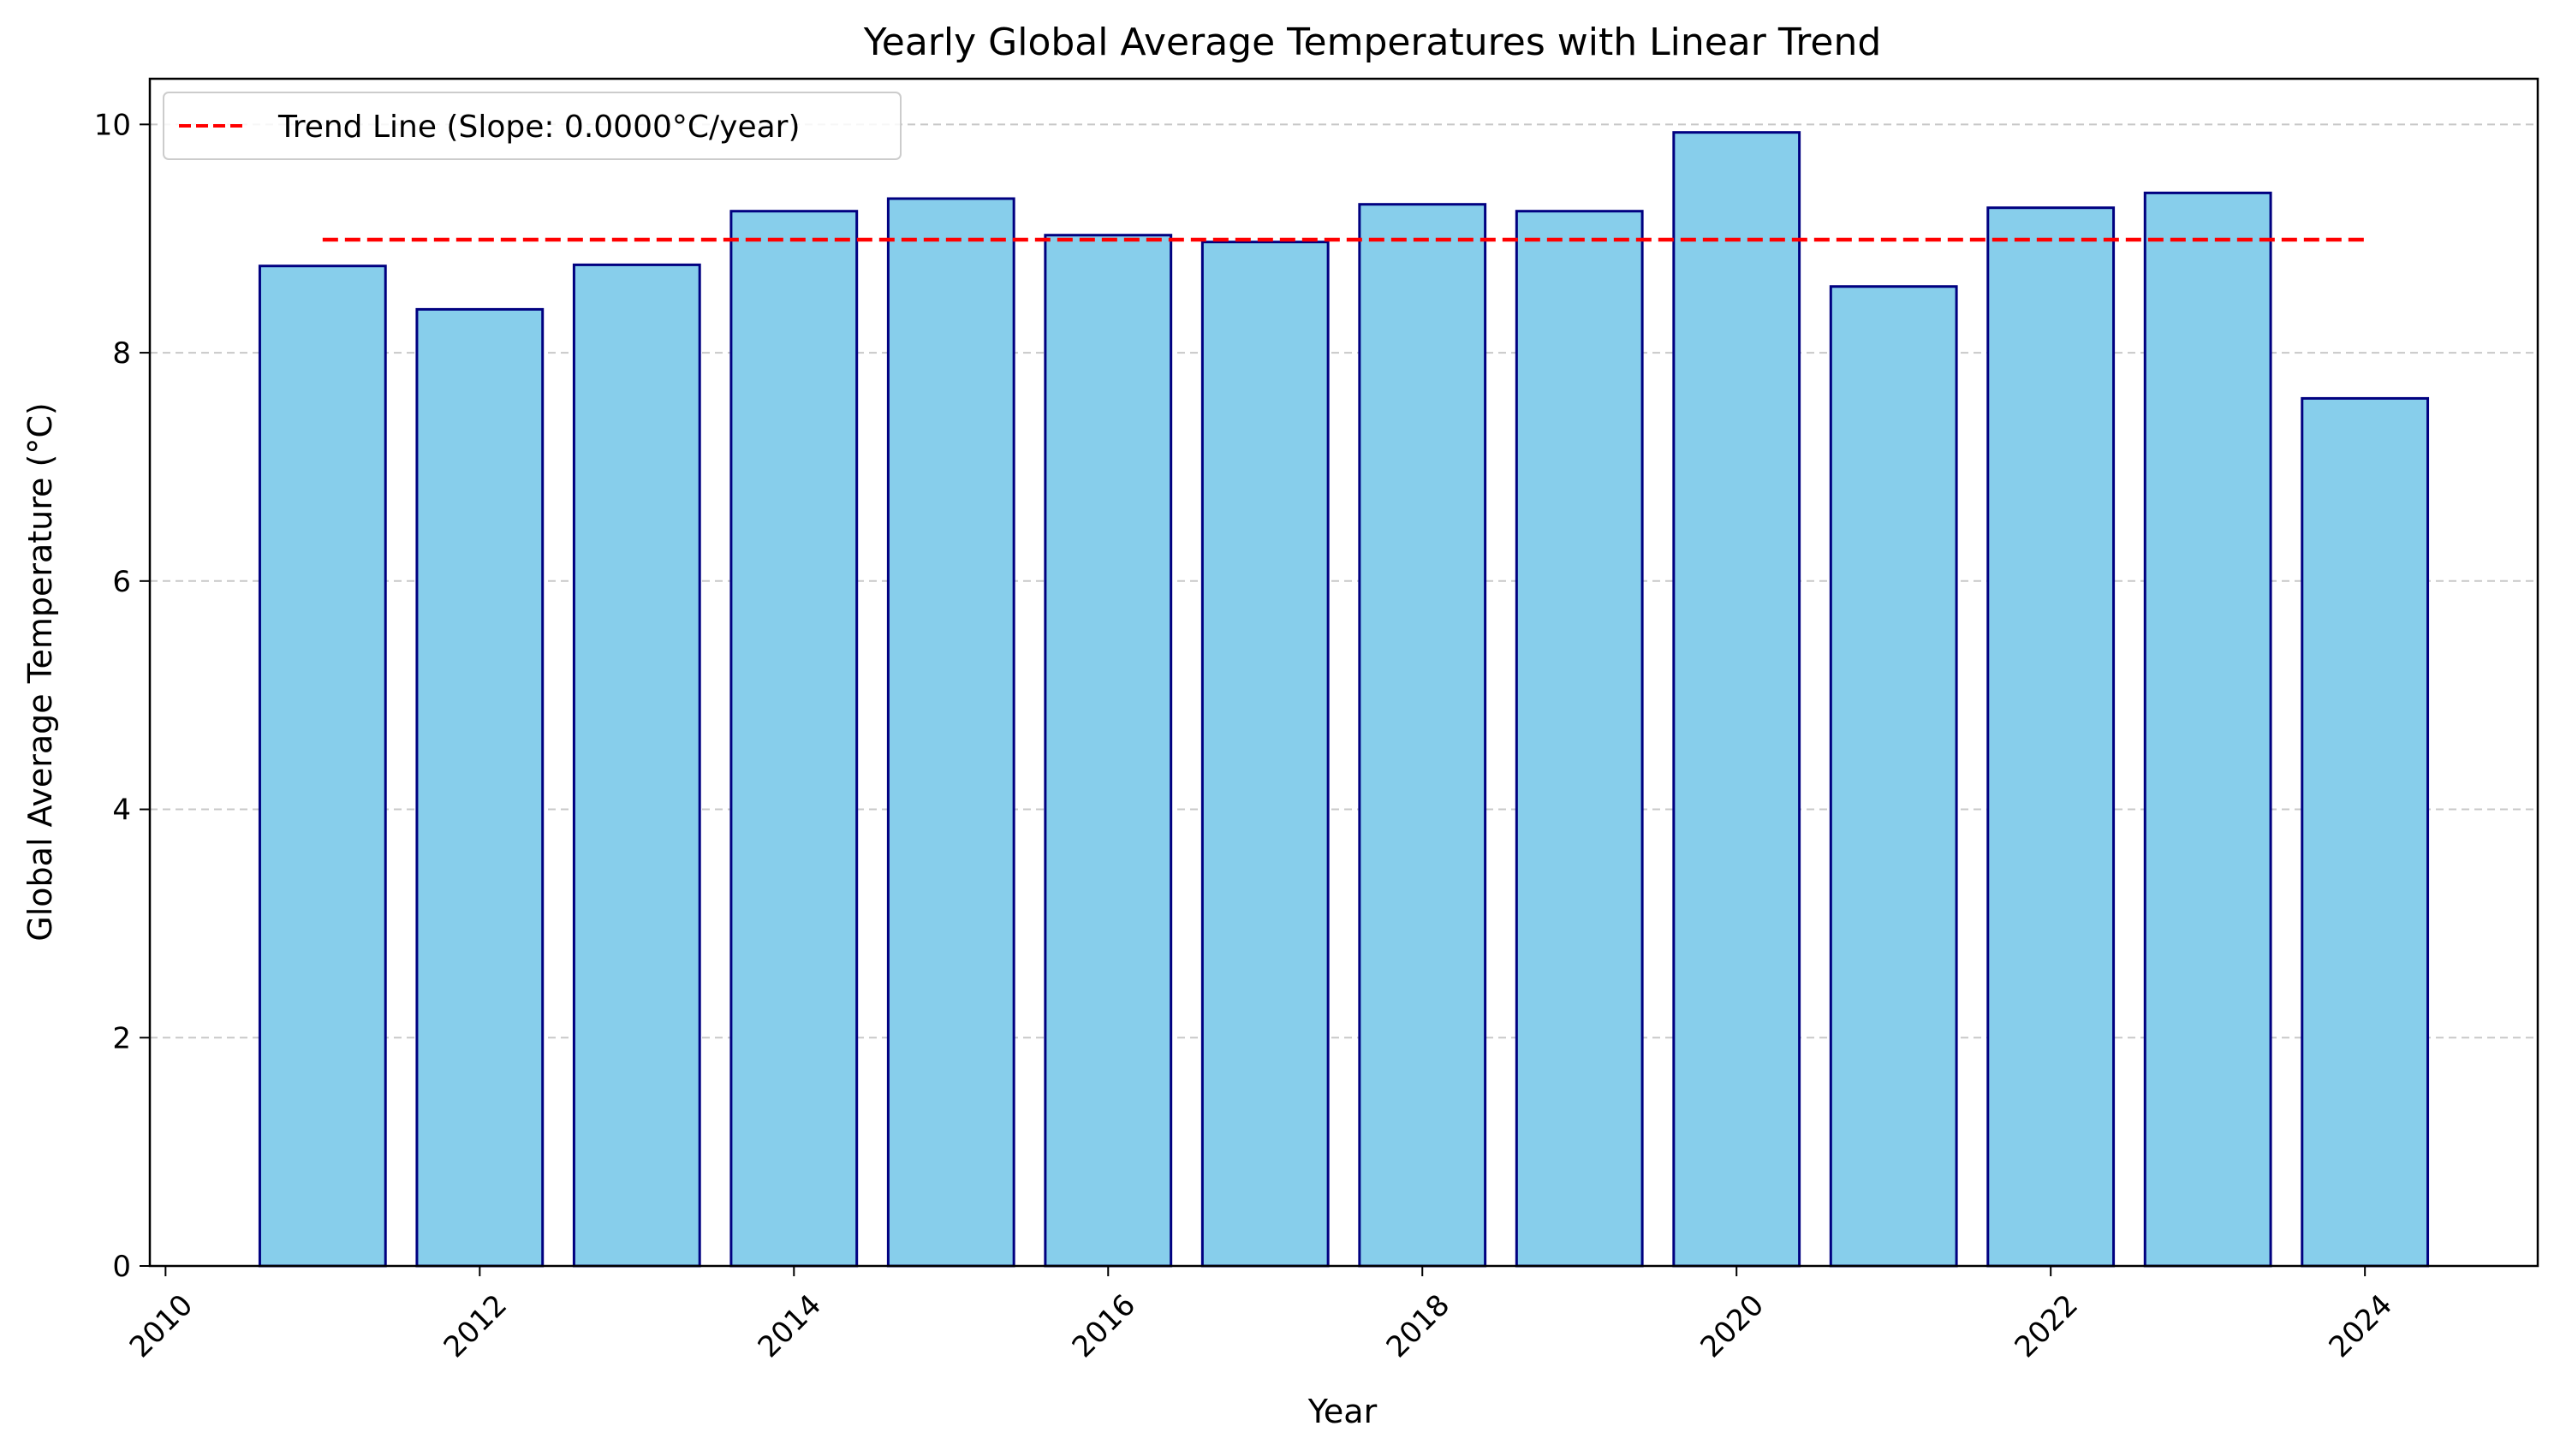  Describe the element at coordinates (40, 671) in the screenshot. I see `y-axis-label: Global Average Temperature (°C)` at that location.